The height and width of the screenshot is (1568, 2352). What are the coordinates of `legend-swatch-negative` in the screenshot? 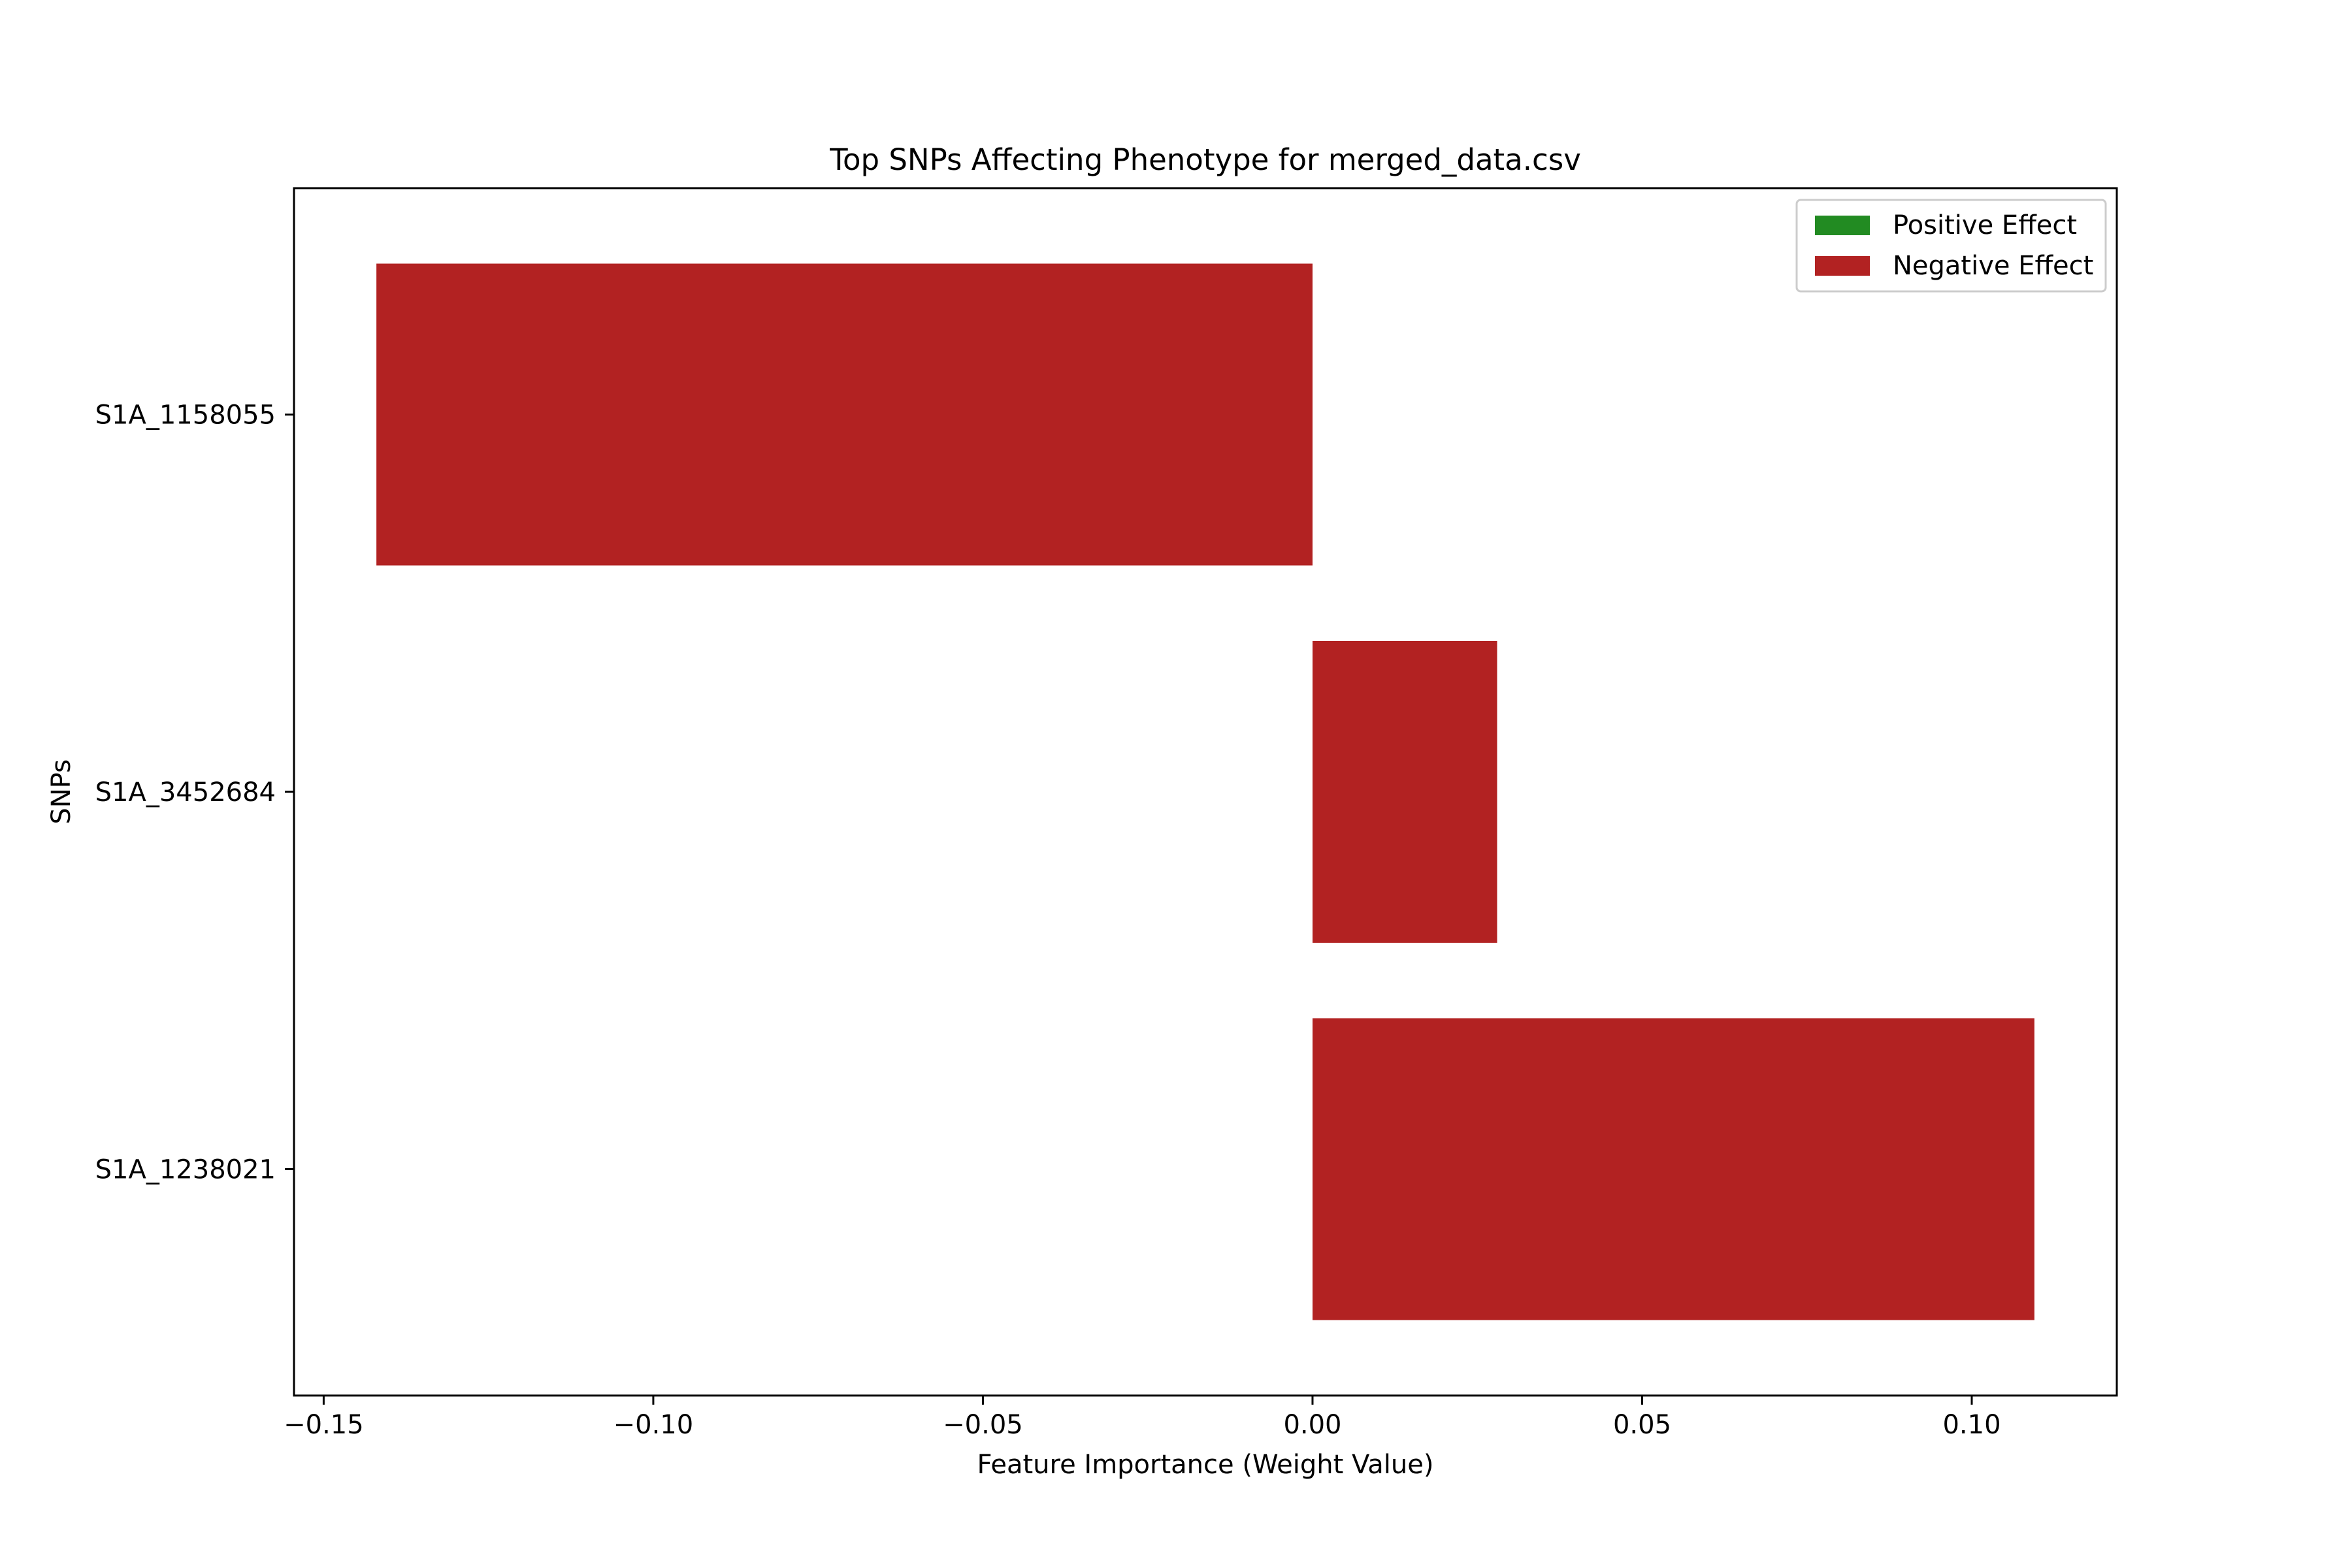 It's located at (1842, 266).